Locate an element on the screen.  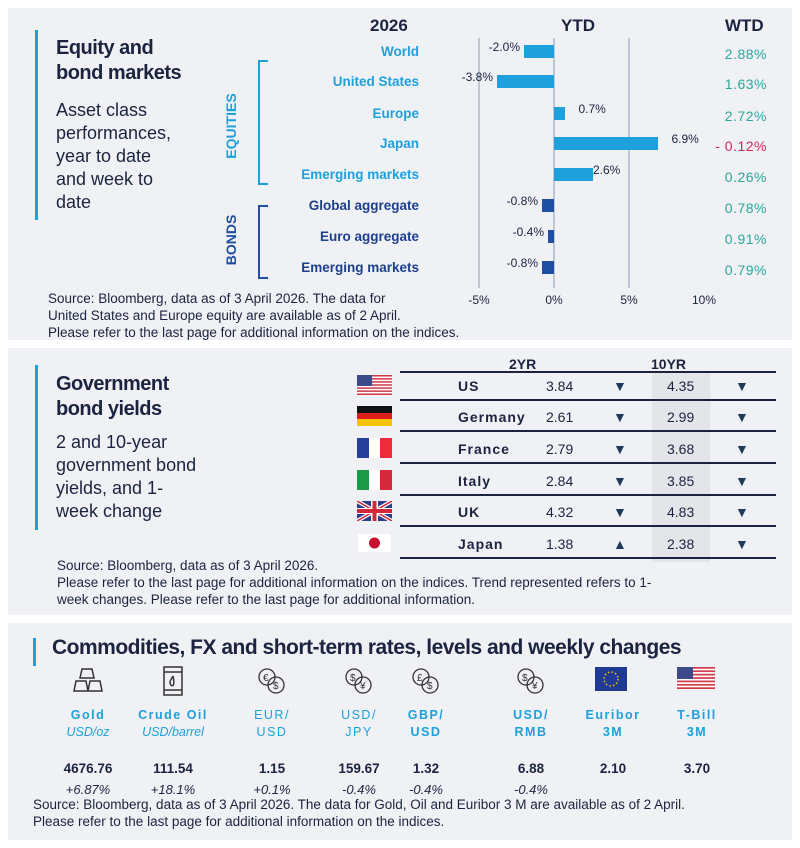
market-item: $ ¥ USD/RMB 6.88 -0.4% is located at coordinates (531, 731).